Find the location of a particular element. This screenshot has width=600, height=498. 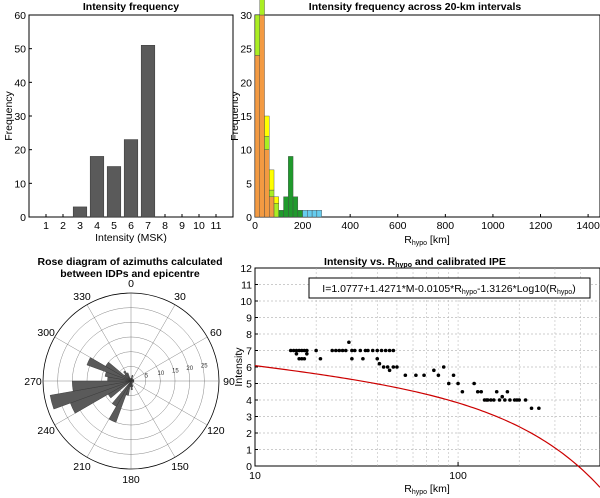

chart2-x-ticklabel: 1400 is located at coordinates (588, 226).